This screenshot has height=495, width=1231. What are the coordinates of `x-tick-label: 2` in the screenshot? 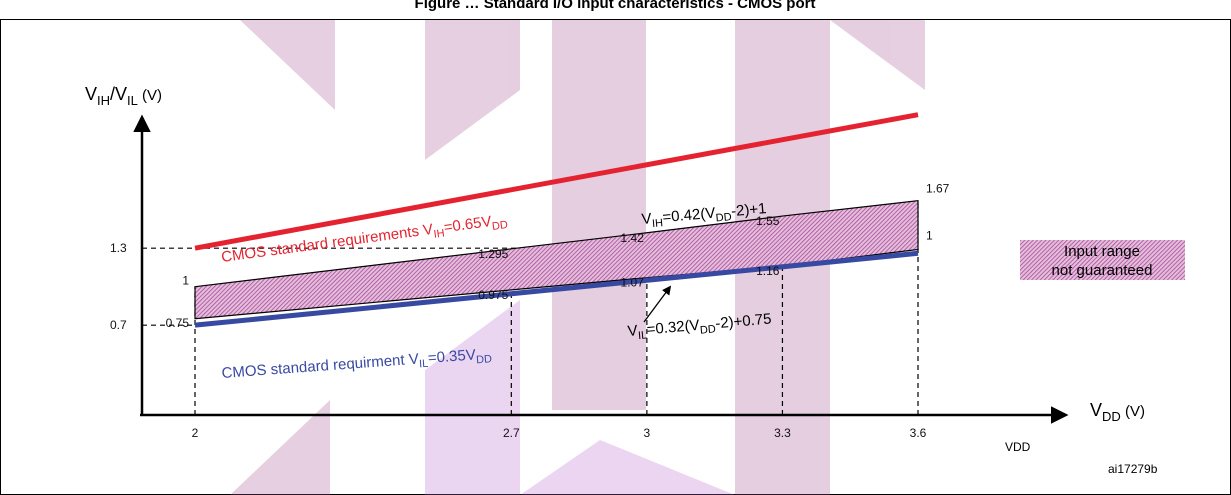 It's located at (195, 433).